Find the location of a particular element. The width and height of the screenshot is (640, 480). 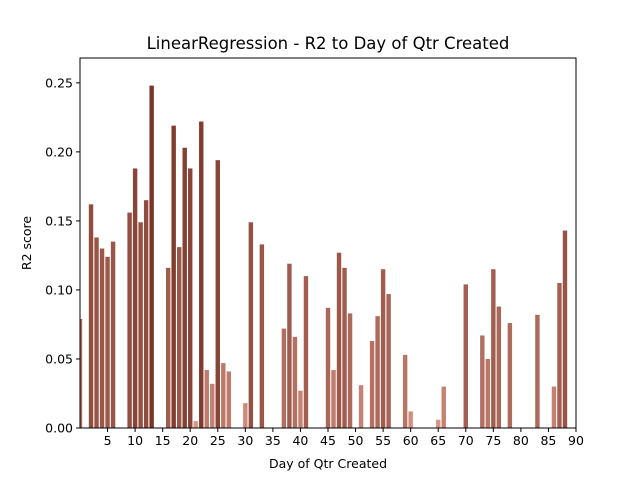

y-tick-label: 0.20 is located at coordinates (59, 151).